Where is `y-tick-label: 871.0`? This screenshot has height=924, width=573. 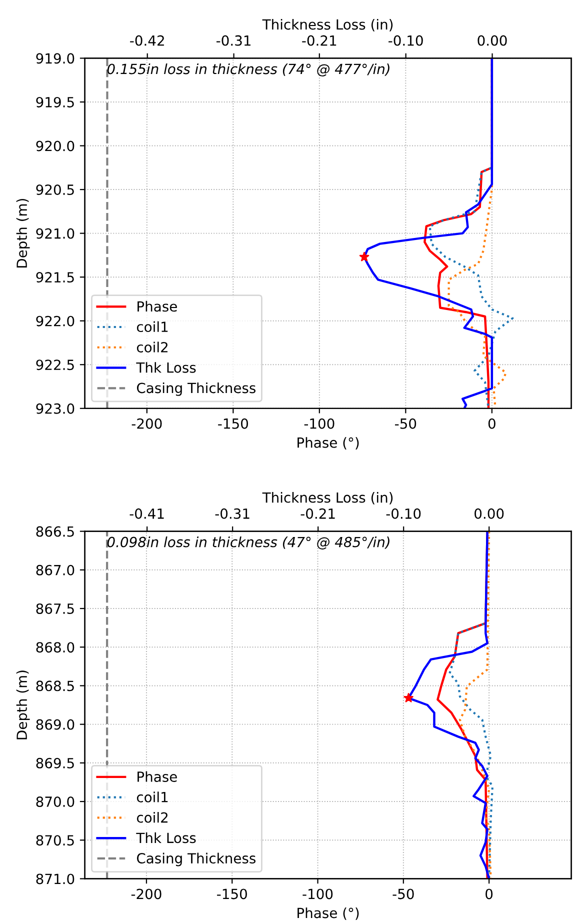
y-tick-label: 871.0 is located at coordinates (55, 879).